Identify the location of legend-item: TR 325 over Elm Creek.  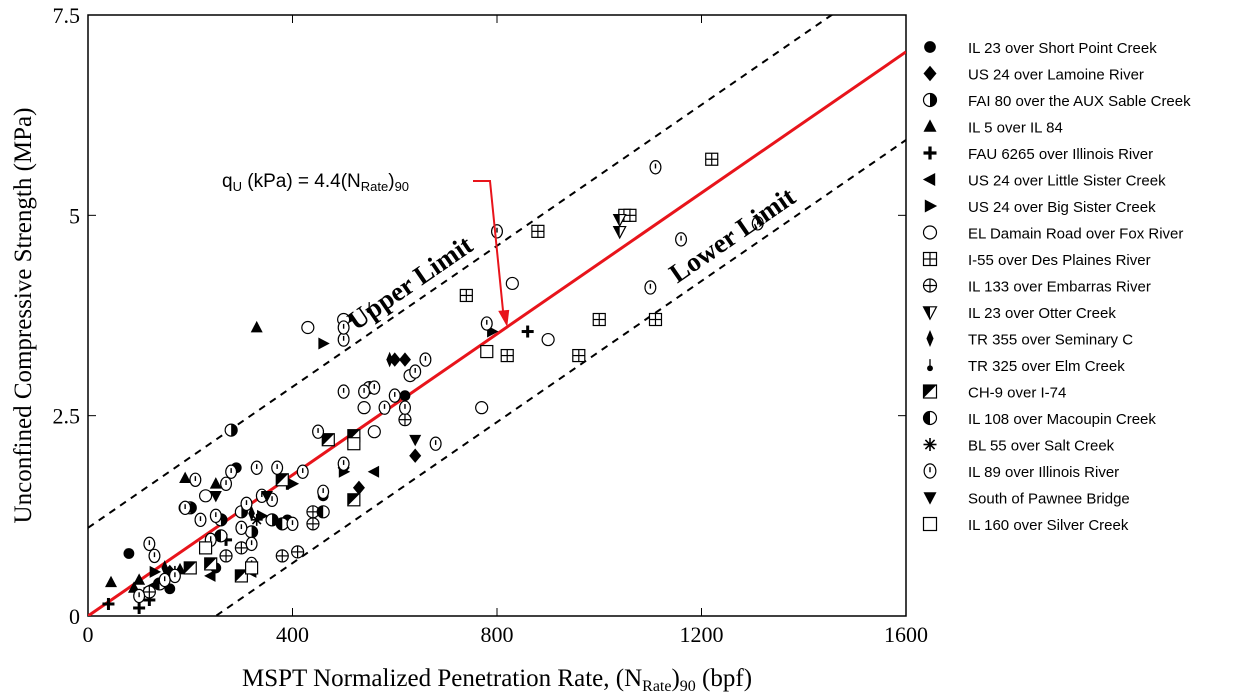
(1026, 366).